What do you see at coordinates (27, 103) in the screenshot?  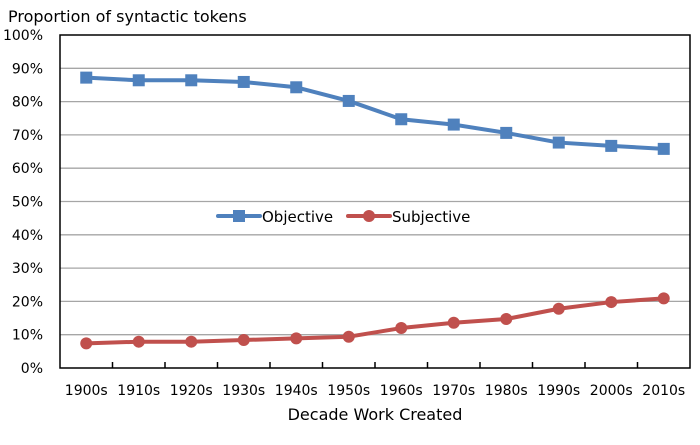 I see `y-tick-label: 80%` at bounding box center [27, 103].